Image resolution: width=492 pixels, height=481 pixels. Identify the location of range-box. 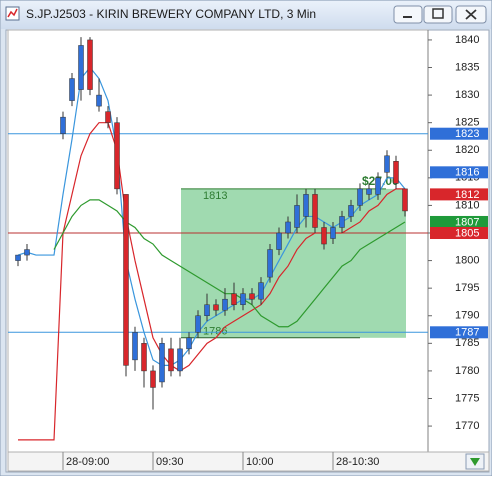
(293, 263).